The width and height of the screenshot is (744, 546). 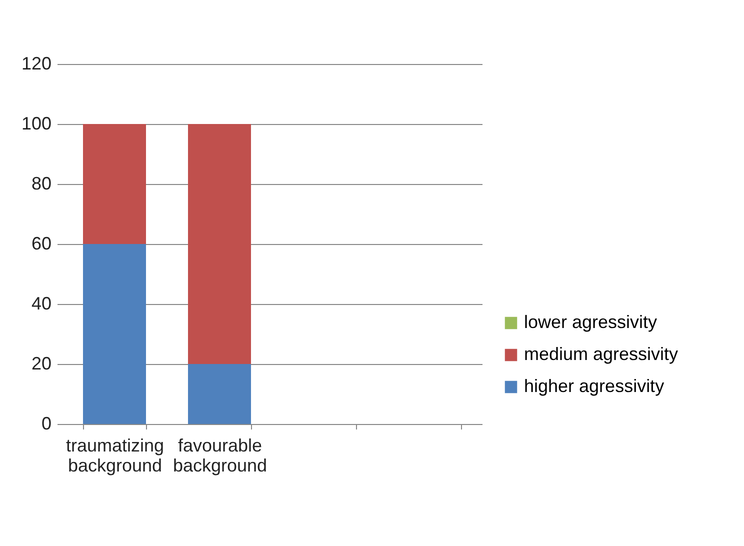 I want to click on y-tick-label: 40, so click(x=41, y=304).